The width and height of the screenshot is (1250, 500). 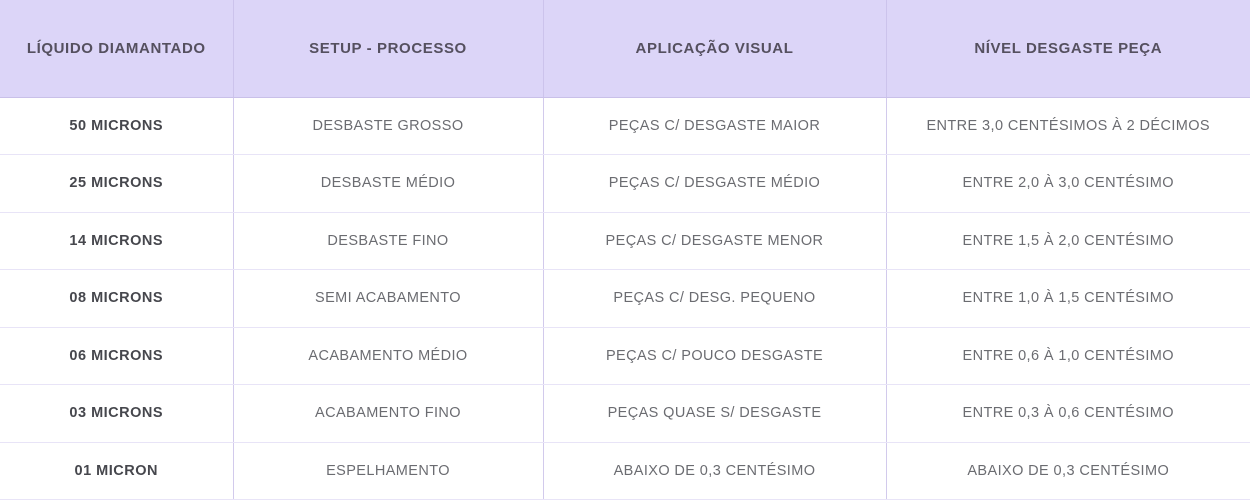 I want to click on cell-setup-processo: DESBASTE MÉDIO, so click(x=388, y=183).